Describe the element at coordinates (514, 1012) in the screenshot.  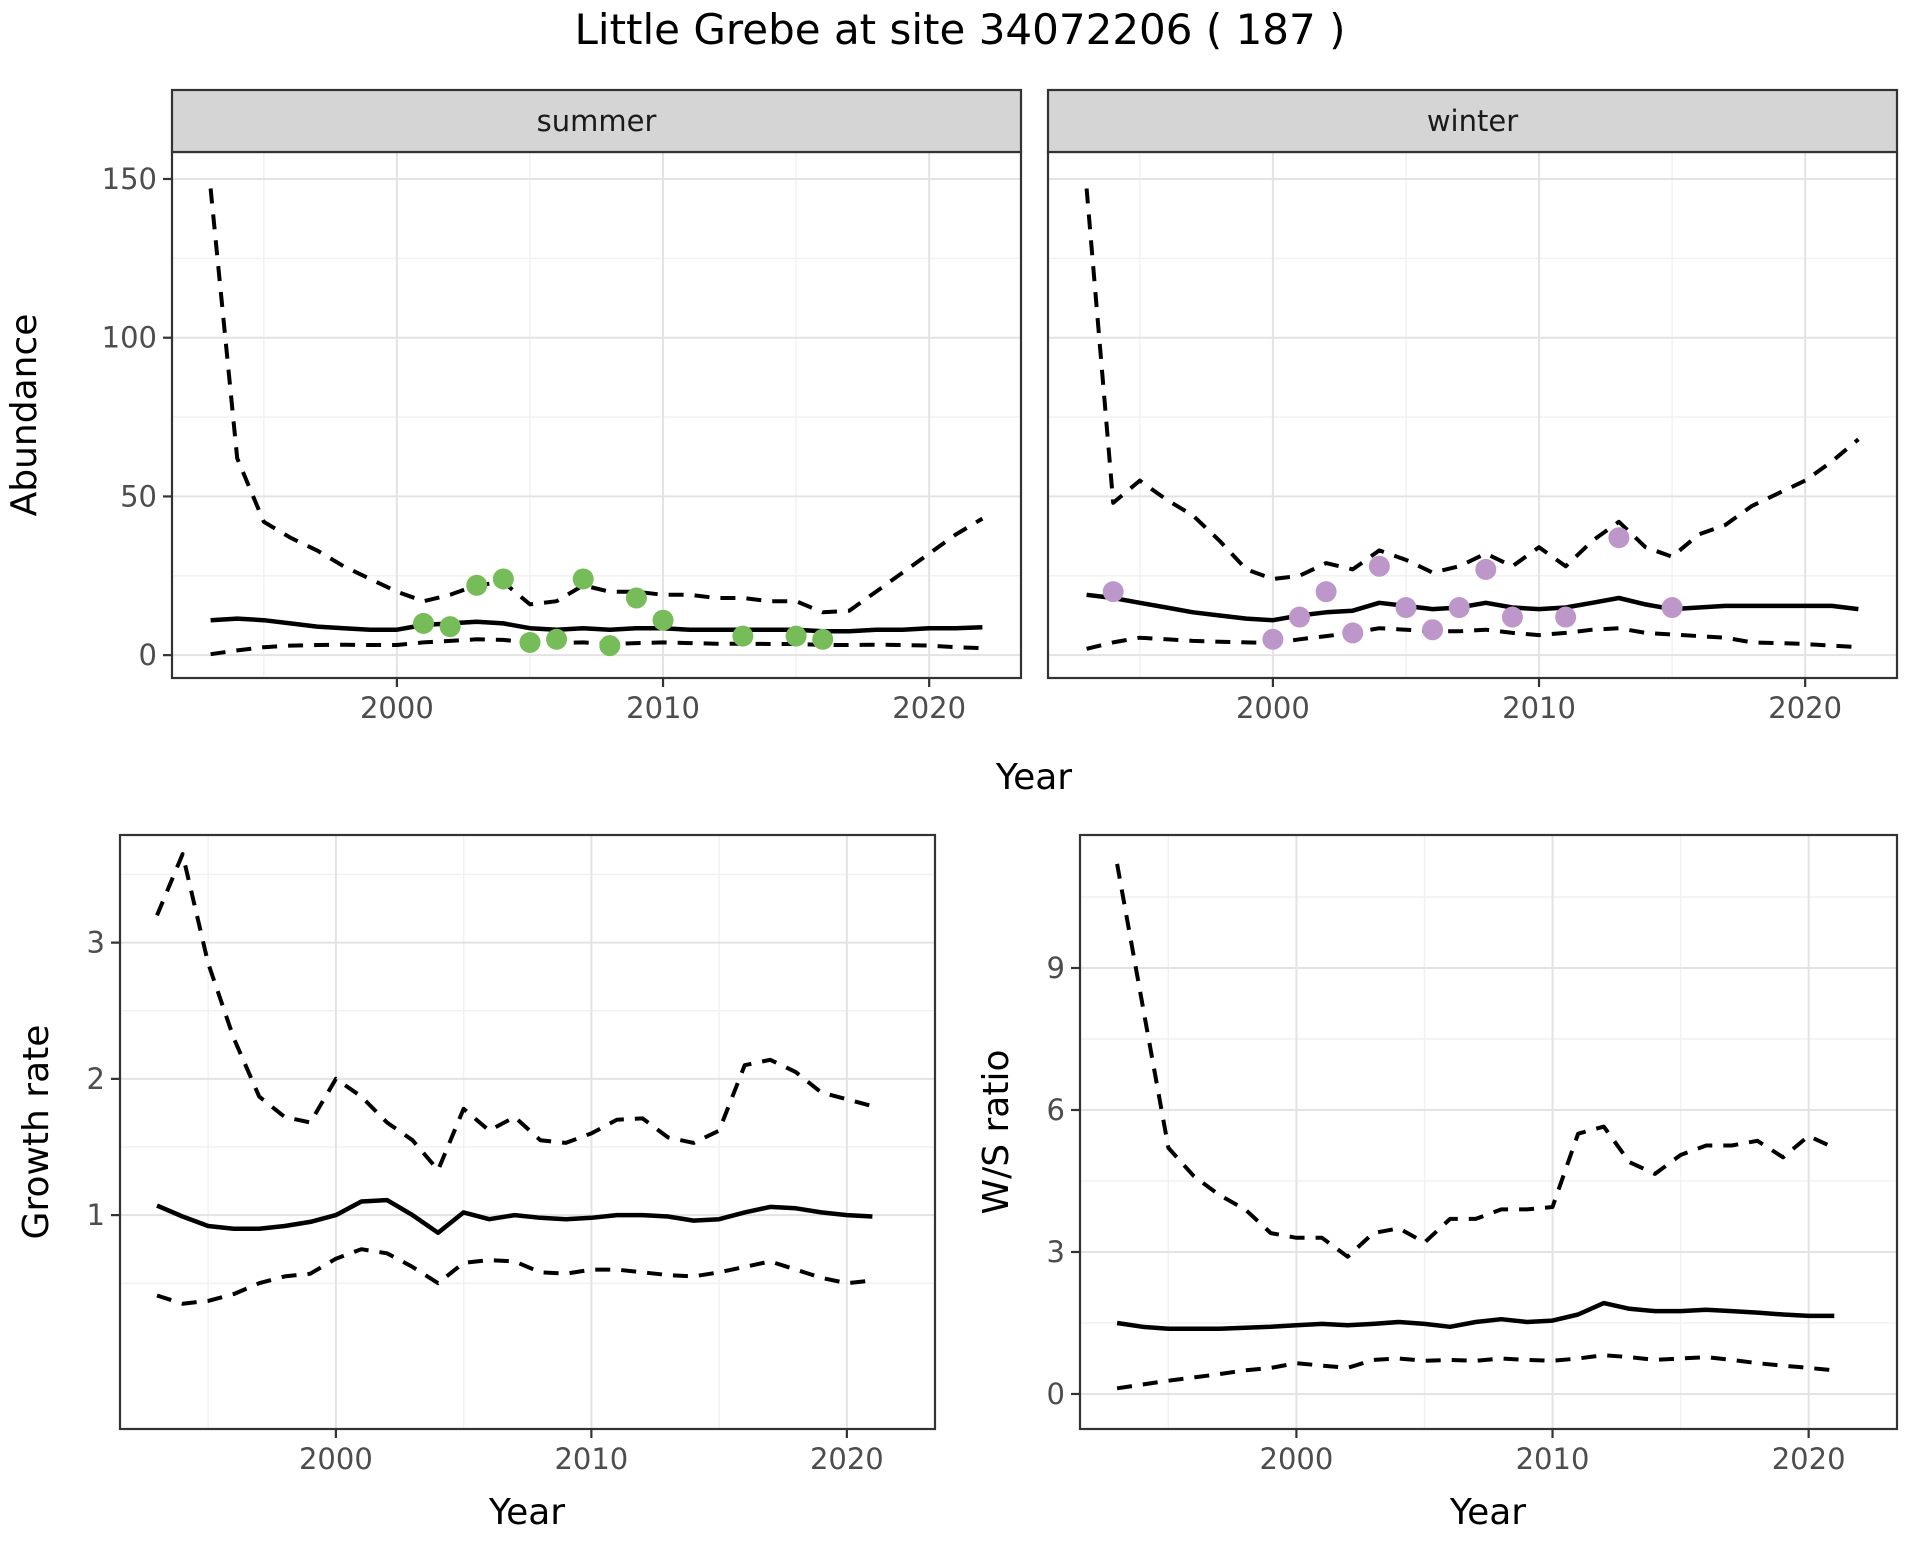
I see `series-upper-95ci-growth-rate` at that location.